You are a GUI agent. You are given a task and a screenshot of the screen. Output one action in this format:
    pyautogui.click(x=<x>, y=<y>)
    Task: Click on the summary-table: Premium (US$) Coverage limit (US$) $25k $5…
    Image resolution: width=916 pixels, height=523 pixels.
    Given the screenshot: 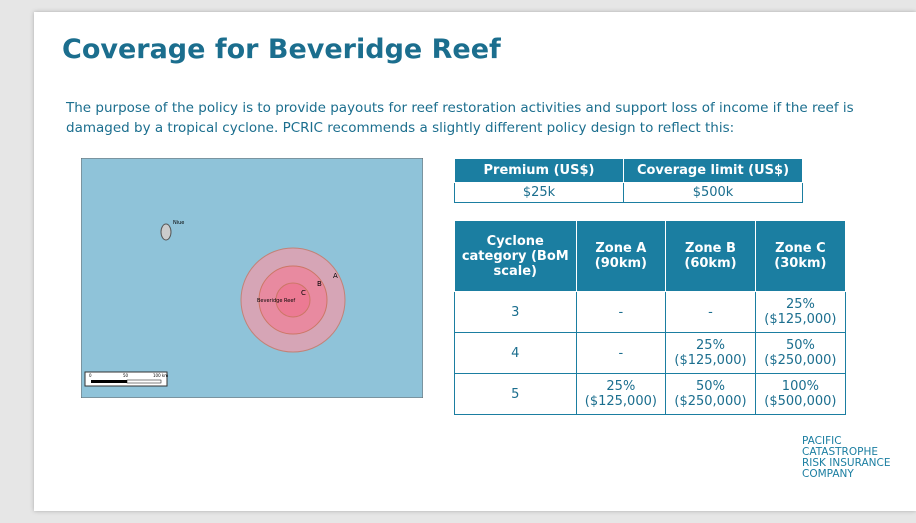 What is the action you would take?
    pyautogui.click(x=628, y=180)
    